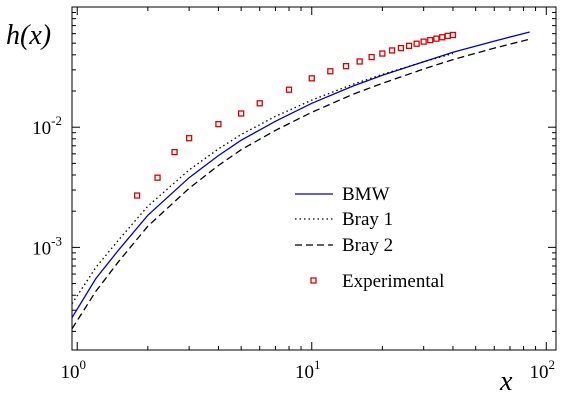  Describe the element at coordinates (47, 126) in the screenshot. I see `y-tick-label: 10⁻²` at that location.